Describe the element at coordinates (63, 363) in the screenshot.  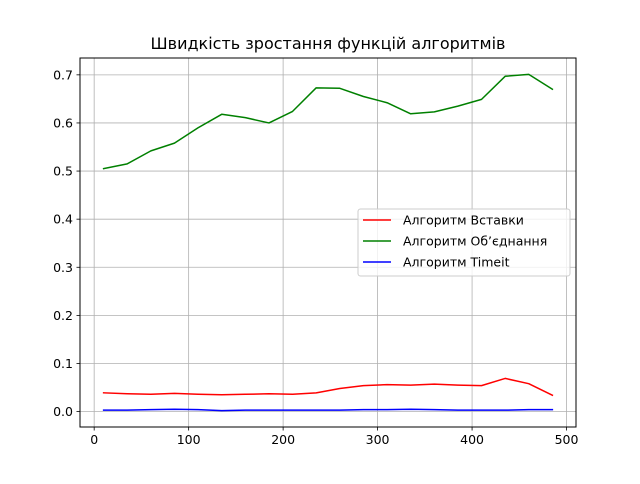
I see `y-tick-label: 0.1` at that location.